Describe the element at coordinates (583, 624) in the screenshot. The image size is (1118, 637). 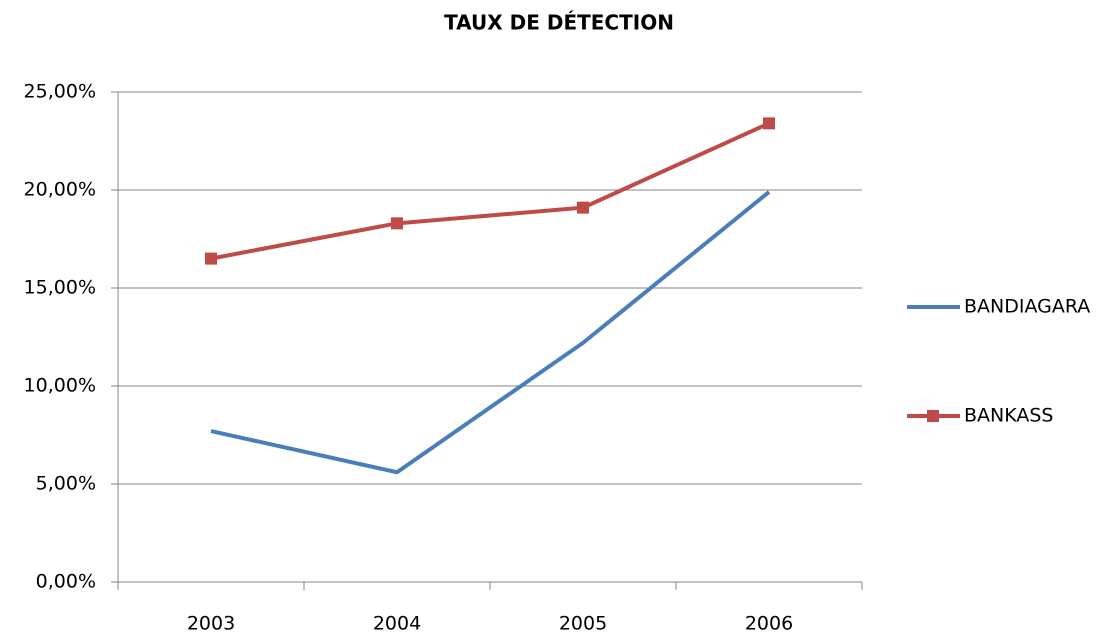
I see `x-tick-label: 2005` at that location.